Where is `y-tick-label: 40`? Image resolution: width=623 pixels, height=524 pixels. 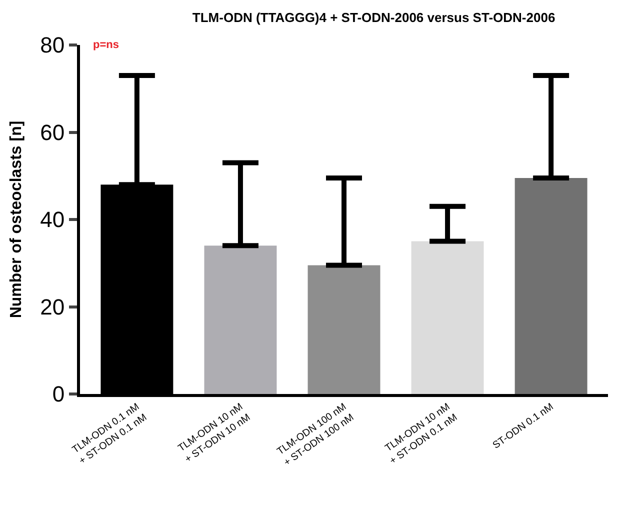 y-tick-label: 40 is located at coordinates (52, 219).